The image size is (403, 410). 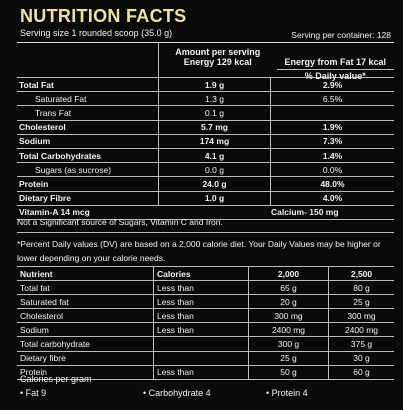 What do you see at coordinates (215, 198) in the screenshot?
I see `amount: 1.0 g` at bounding box center [215, 198].